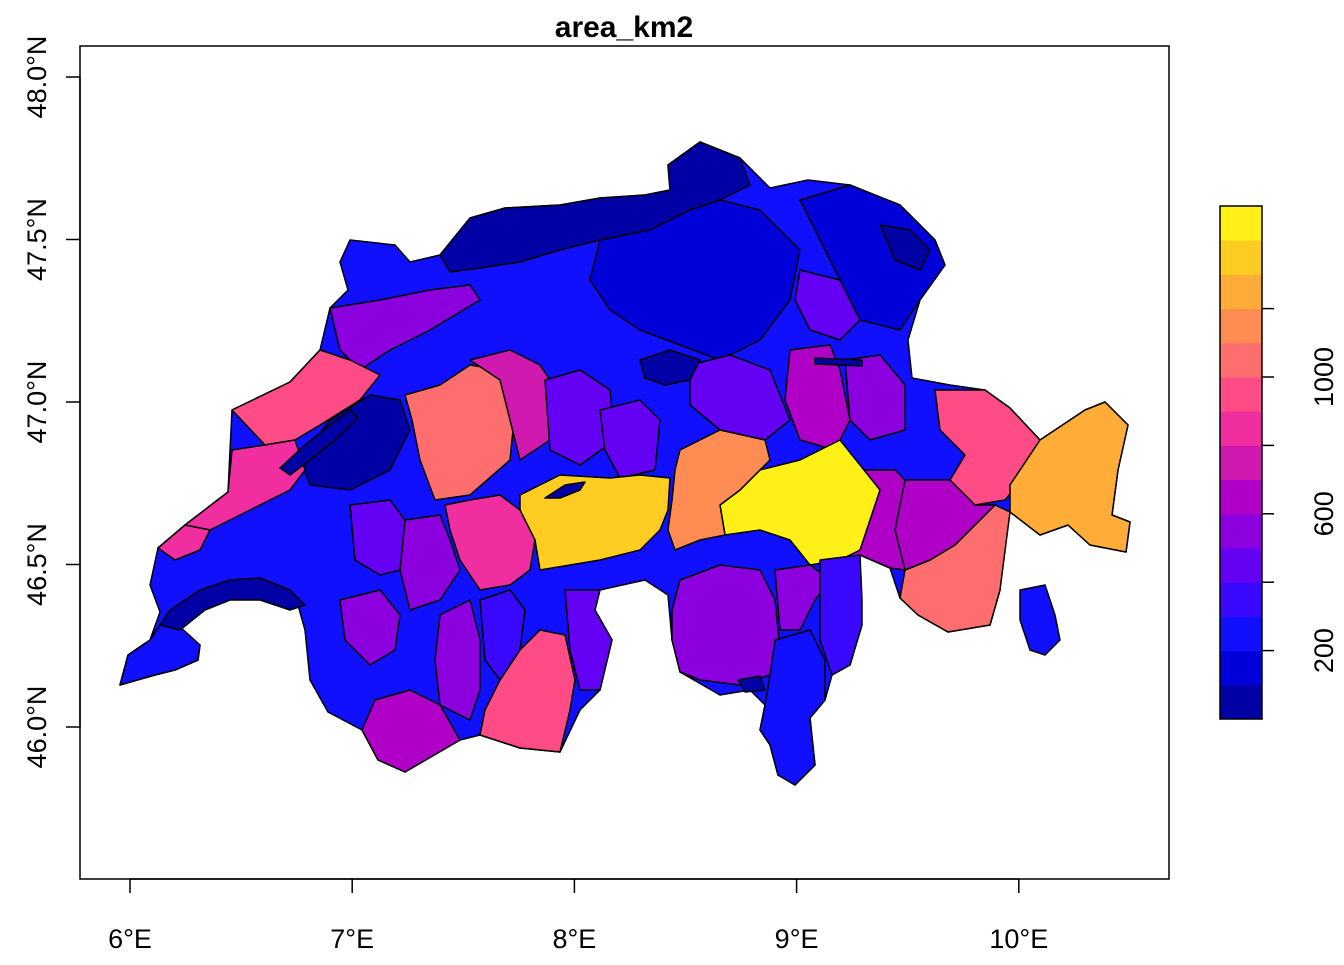 The width and height of the screenshot is (1344, 965). I want to click on walensee, so click(838, 362).